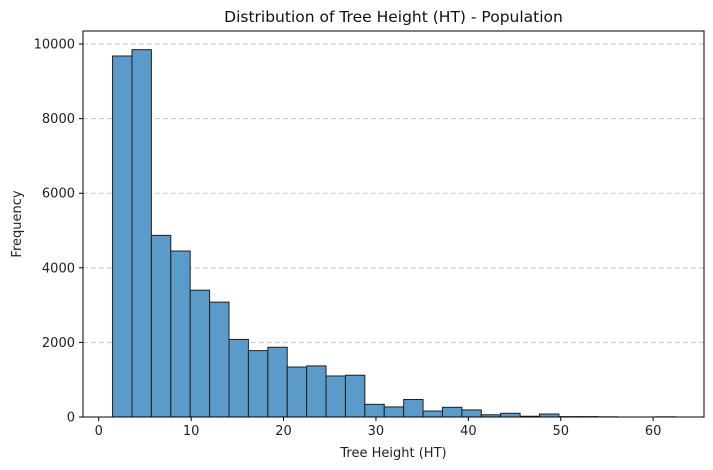 The width and height of the screenshot is (713, 470). I want to click on x-tick-label-2: 20, so click(283, 431).